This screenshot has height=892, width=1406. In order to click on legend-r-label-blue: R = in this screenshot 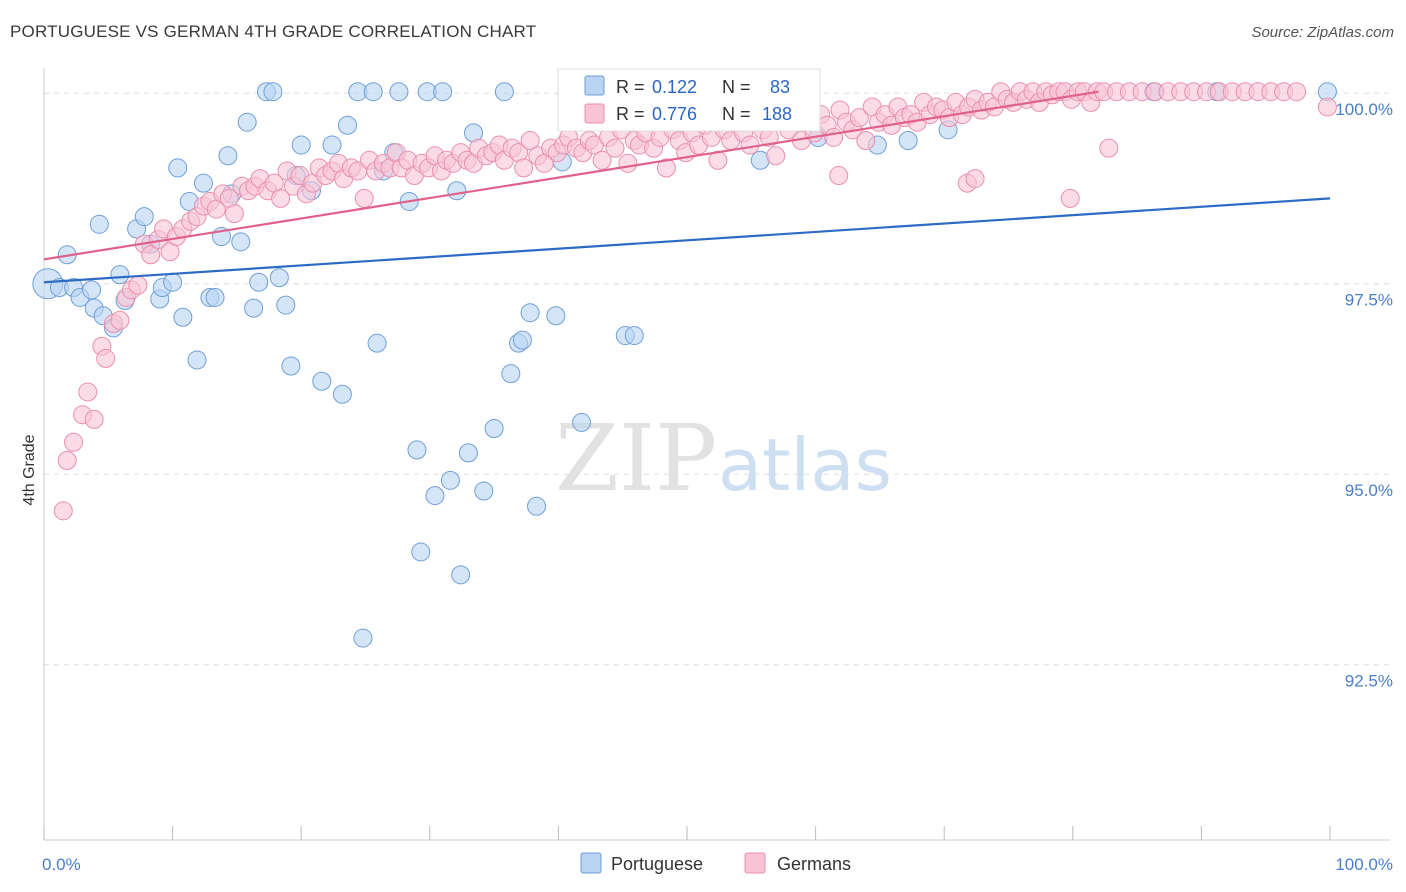, I will do `click(630, 87)`.